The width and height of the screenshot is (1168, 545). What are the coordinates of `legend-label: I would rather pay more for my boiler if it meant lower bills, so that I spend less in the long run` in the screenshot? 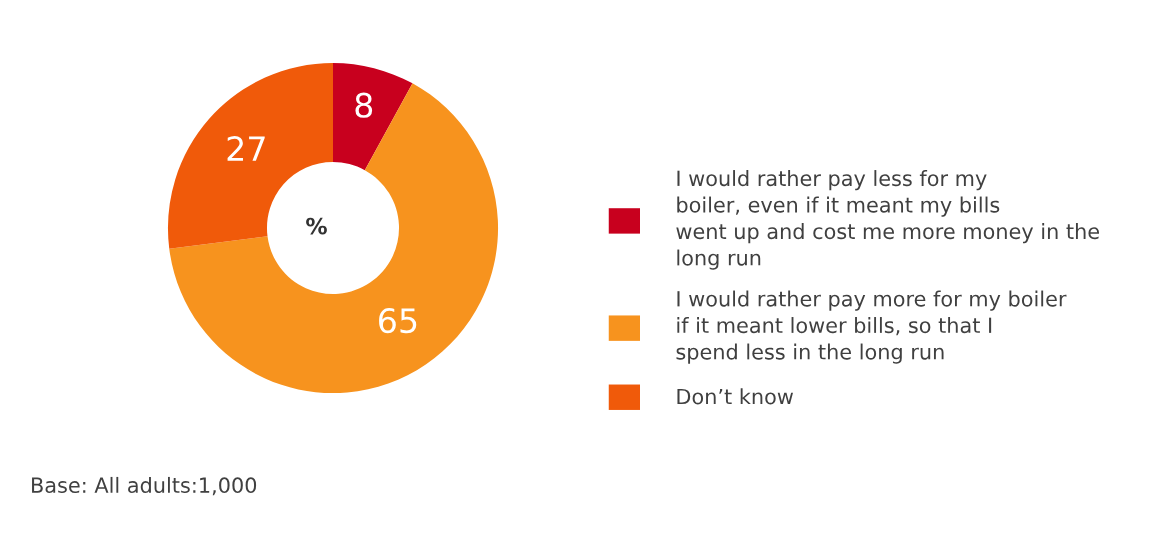 It's located at (871, 327).